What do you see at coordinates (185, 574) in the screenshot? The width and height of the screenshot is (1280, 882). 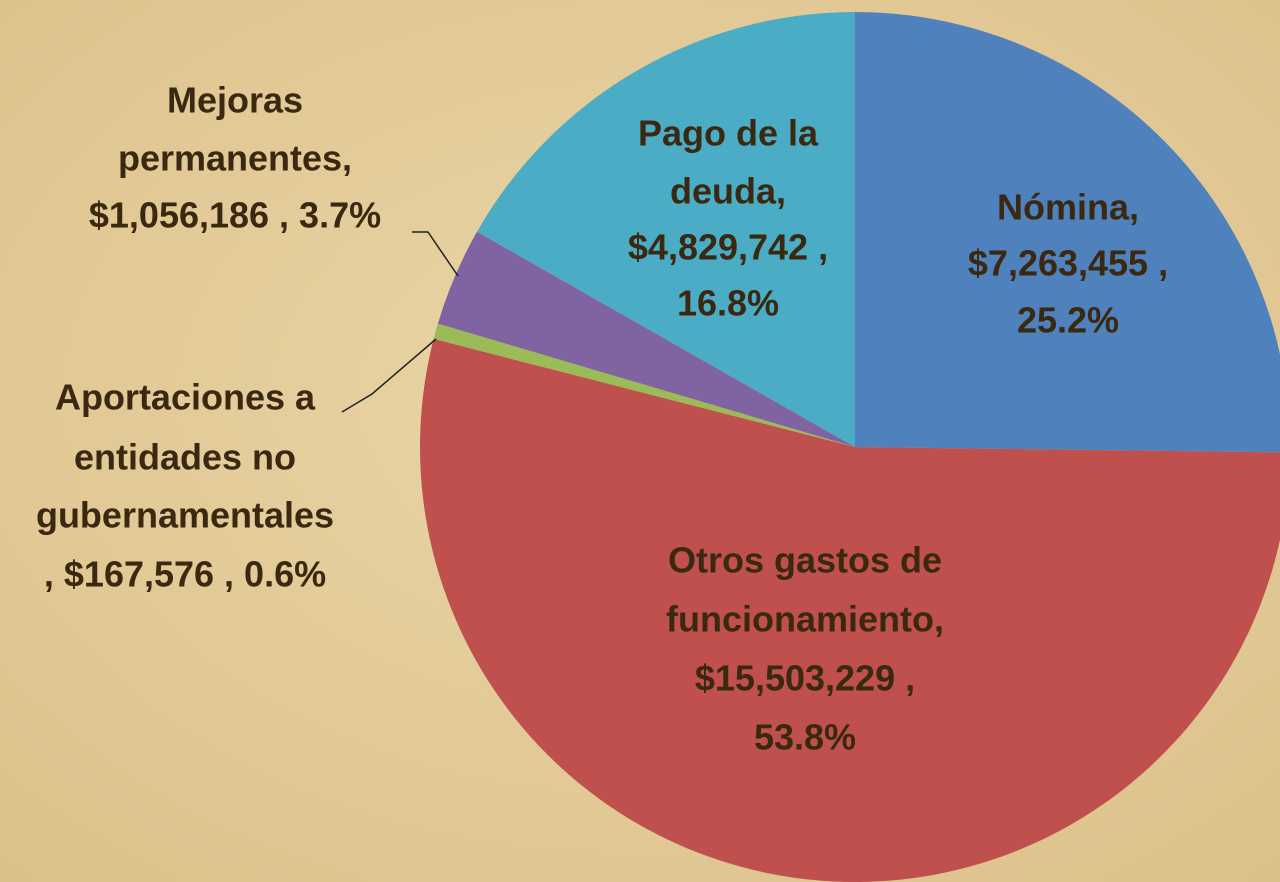 I see `data-label: , $167,576 , 0.6%` at bounding box center [185, 574].